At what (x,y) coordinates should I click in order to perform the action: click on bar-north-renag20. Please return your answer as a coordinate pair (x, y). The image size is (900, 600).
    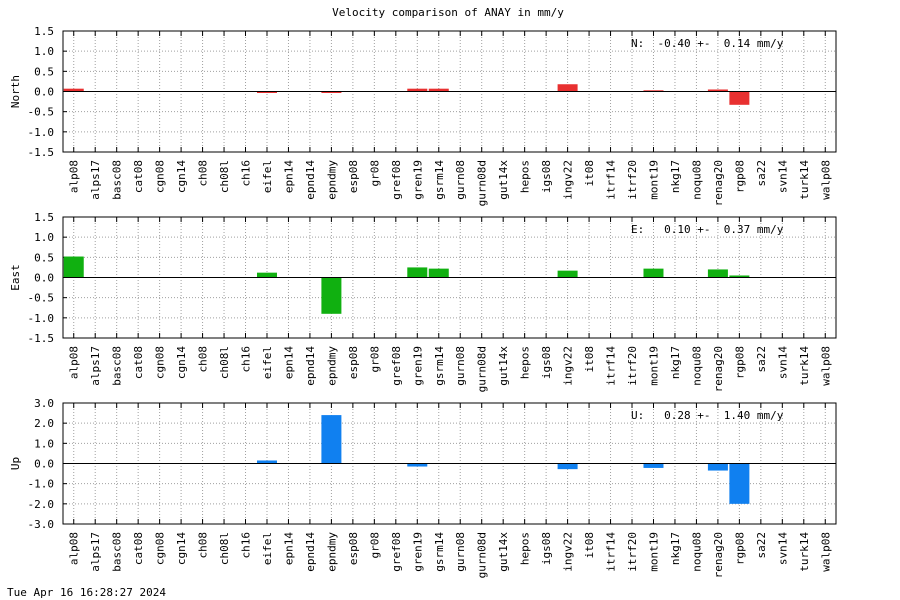
    Looking at the image, I should click on (717, 90).